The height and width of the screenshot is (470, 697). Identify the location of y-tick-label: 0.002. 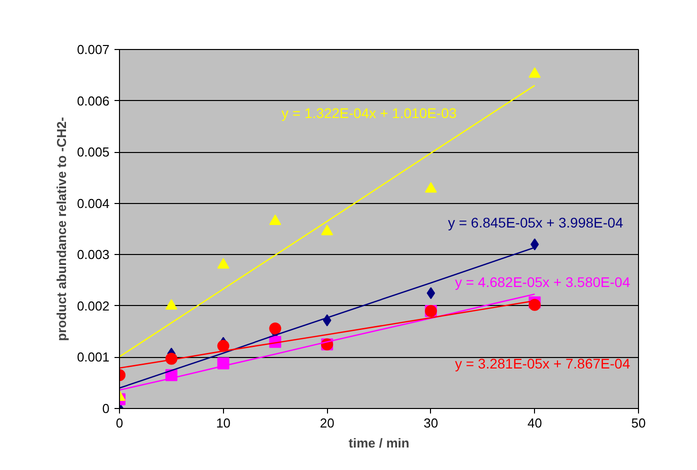
(93, 306).